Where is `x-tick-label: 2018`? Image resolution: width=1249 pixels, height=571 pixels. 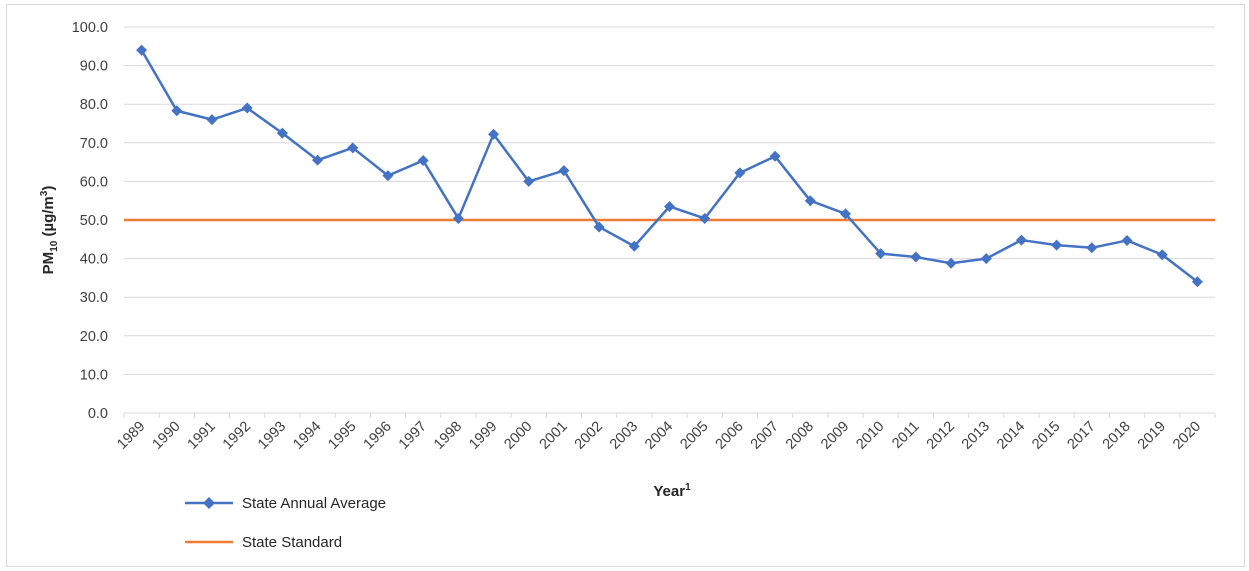 x-tick-label: 2018 is located at coordinates (1117, 436).